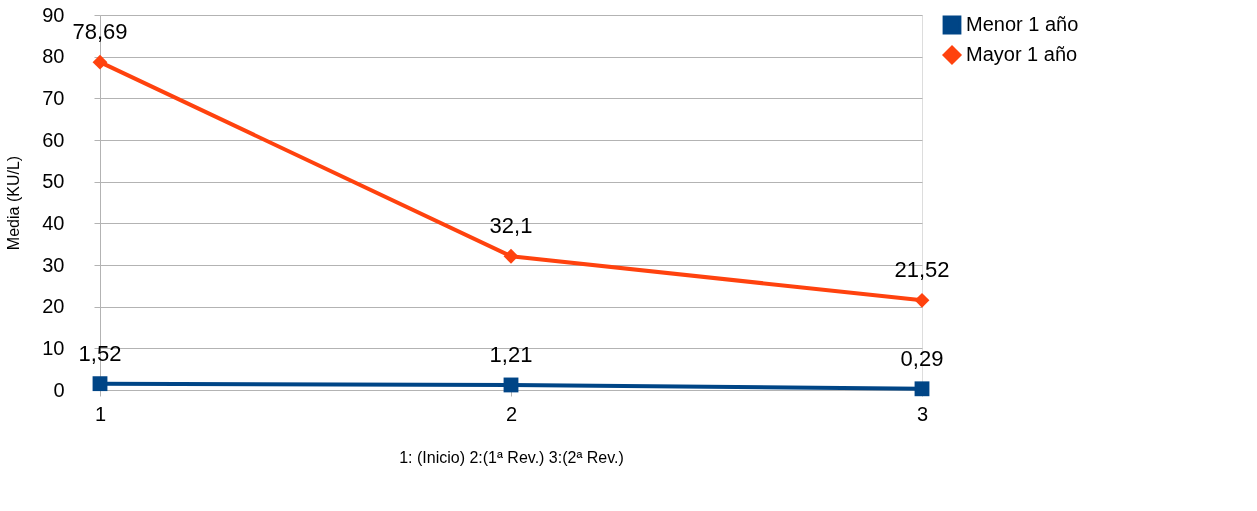 The width and height of the screenshot is (1257, 511). What do you see at coordinates (53, 347) in the screenshot?
I see `y-tick-label: 10` at bounding box center [53, 347].